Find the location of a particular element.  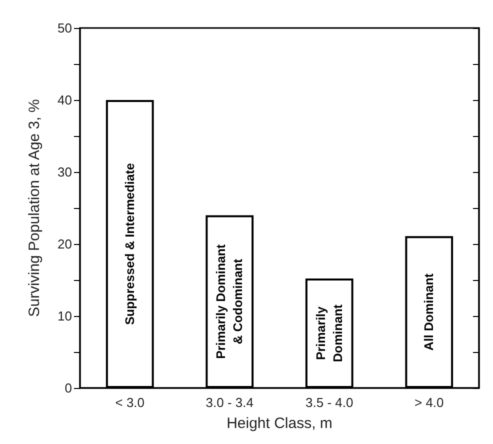

x-axis-title: Height Class, m is located at coordinates (279, 423).